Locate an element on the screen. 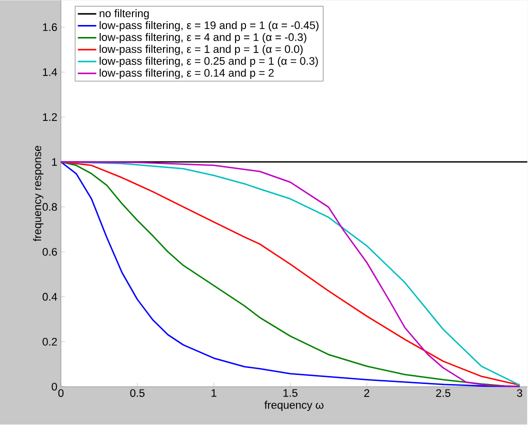 Image resolution: width=528 pixels, height=425 pixels. y-tick-label: 0 is located at coordinates (54, 387).